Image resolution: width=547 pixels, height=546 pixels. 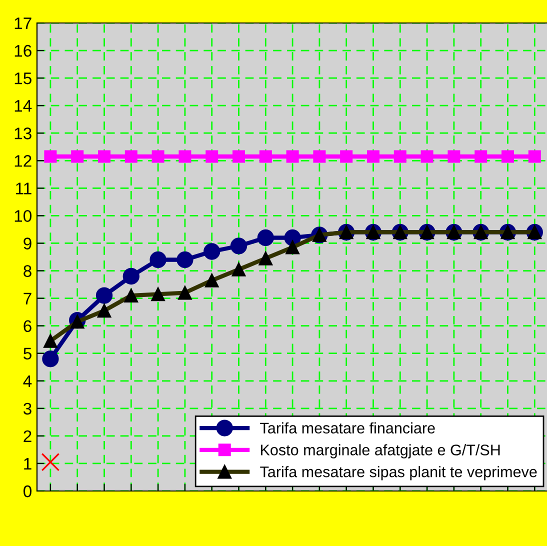 What do you see at coordinates (23, 78) in the screenshot?
I see `y-tick-label: 15` at bounding box center [23, 78].